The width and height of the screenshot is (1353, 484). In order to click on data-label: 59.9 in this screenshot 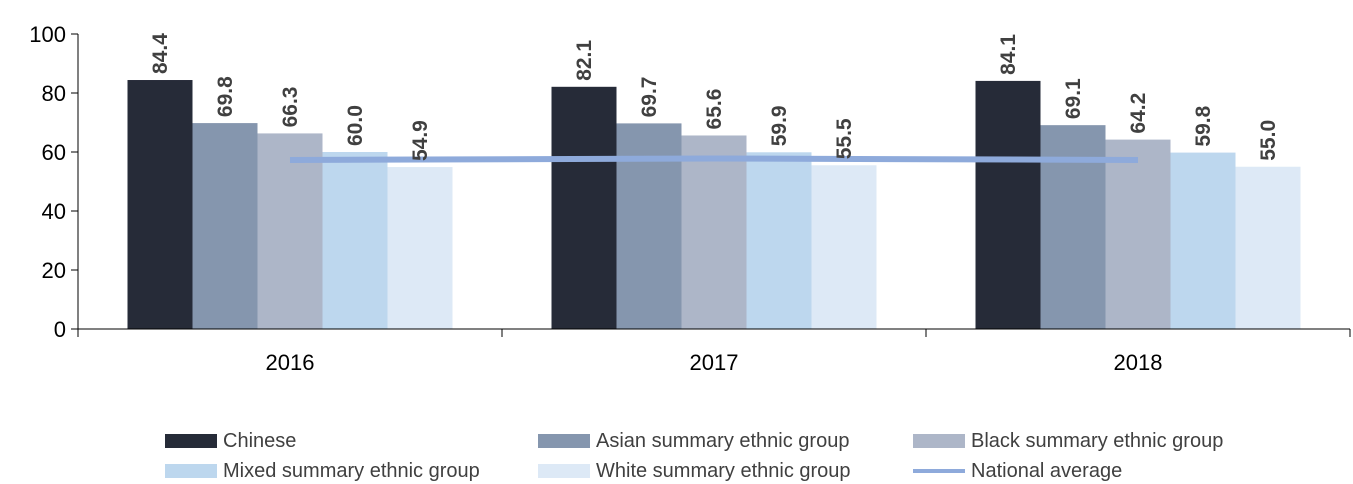, I will do `click(779, 125)`.